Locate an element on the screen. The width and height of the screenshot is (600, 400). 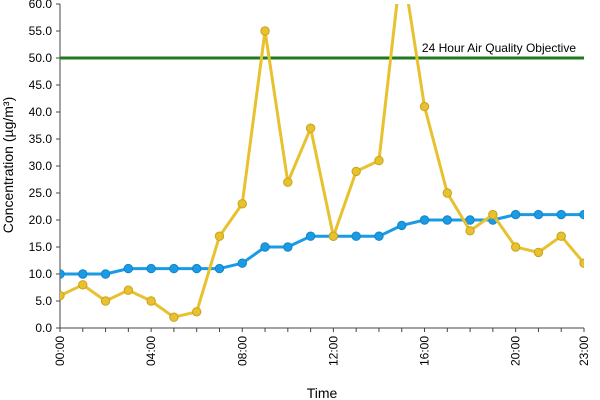
y-tick-label: 30.0 is located at coordinates (41, 166).